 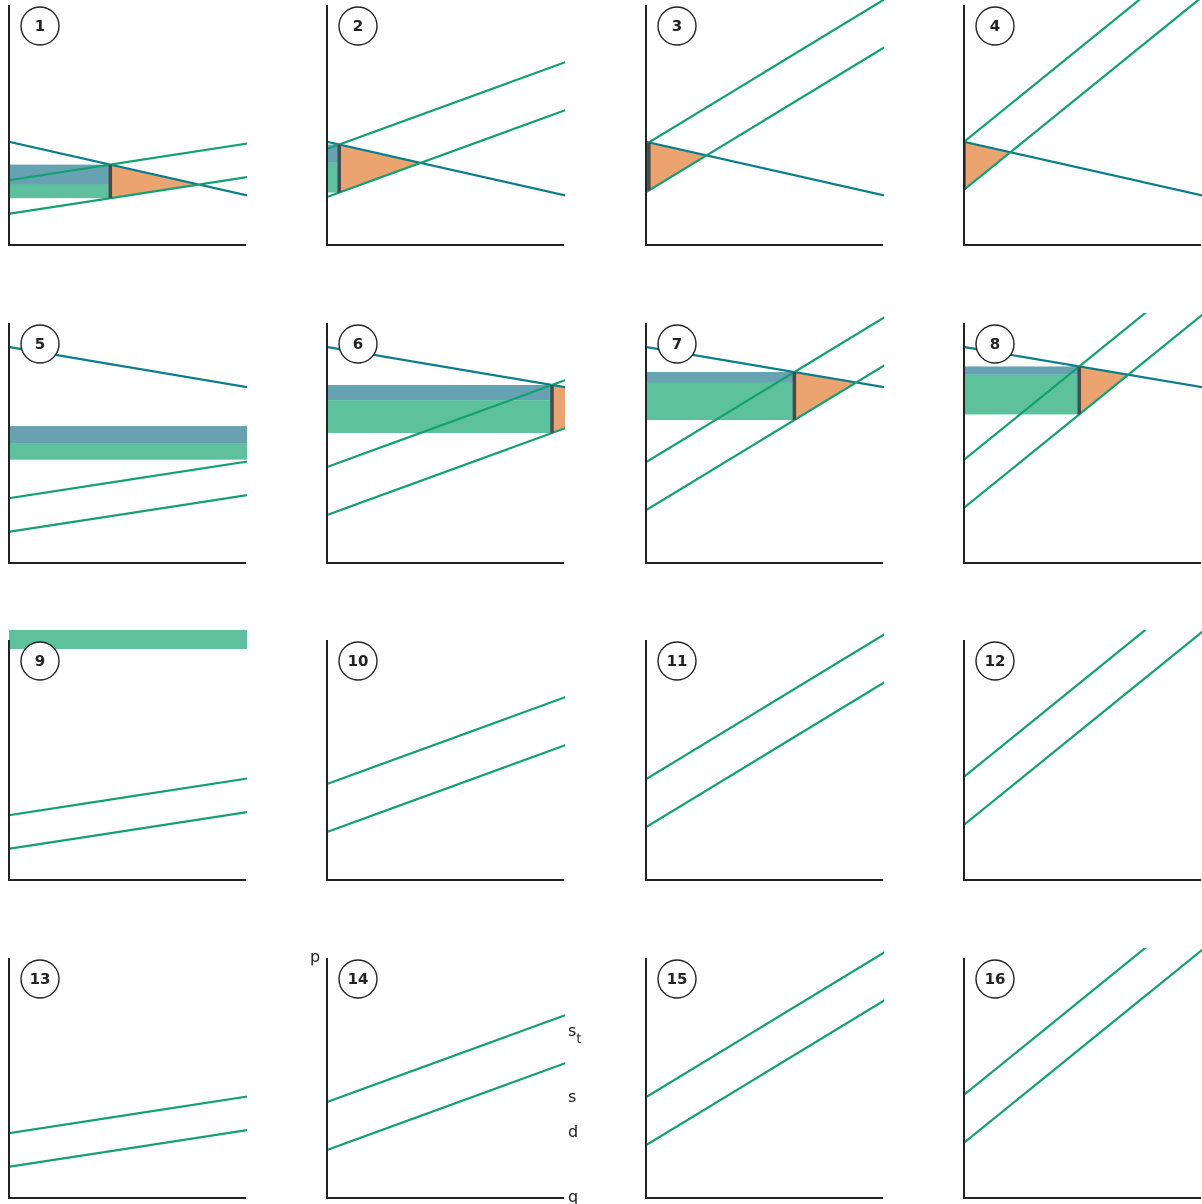 I want to click on panel-7: 7, so click(x=764, y=440).